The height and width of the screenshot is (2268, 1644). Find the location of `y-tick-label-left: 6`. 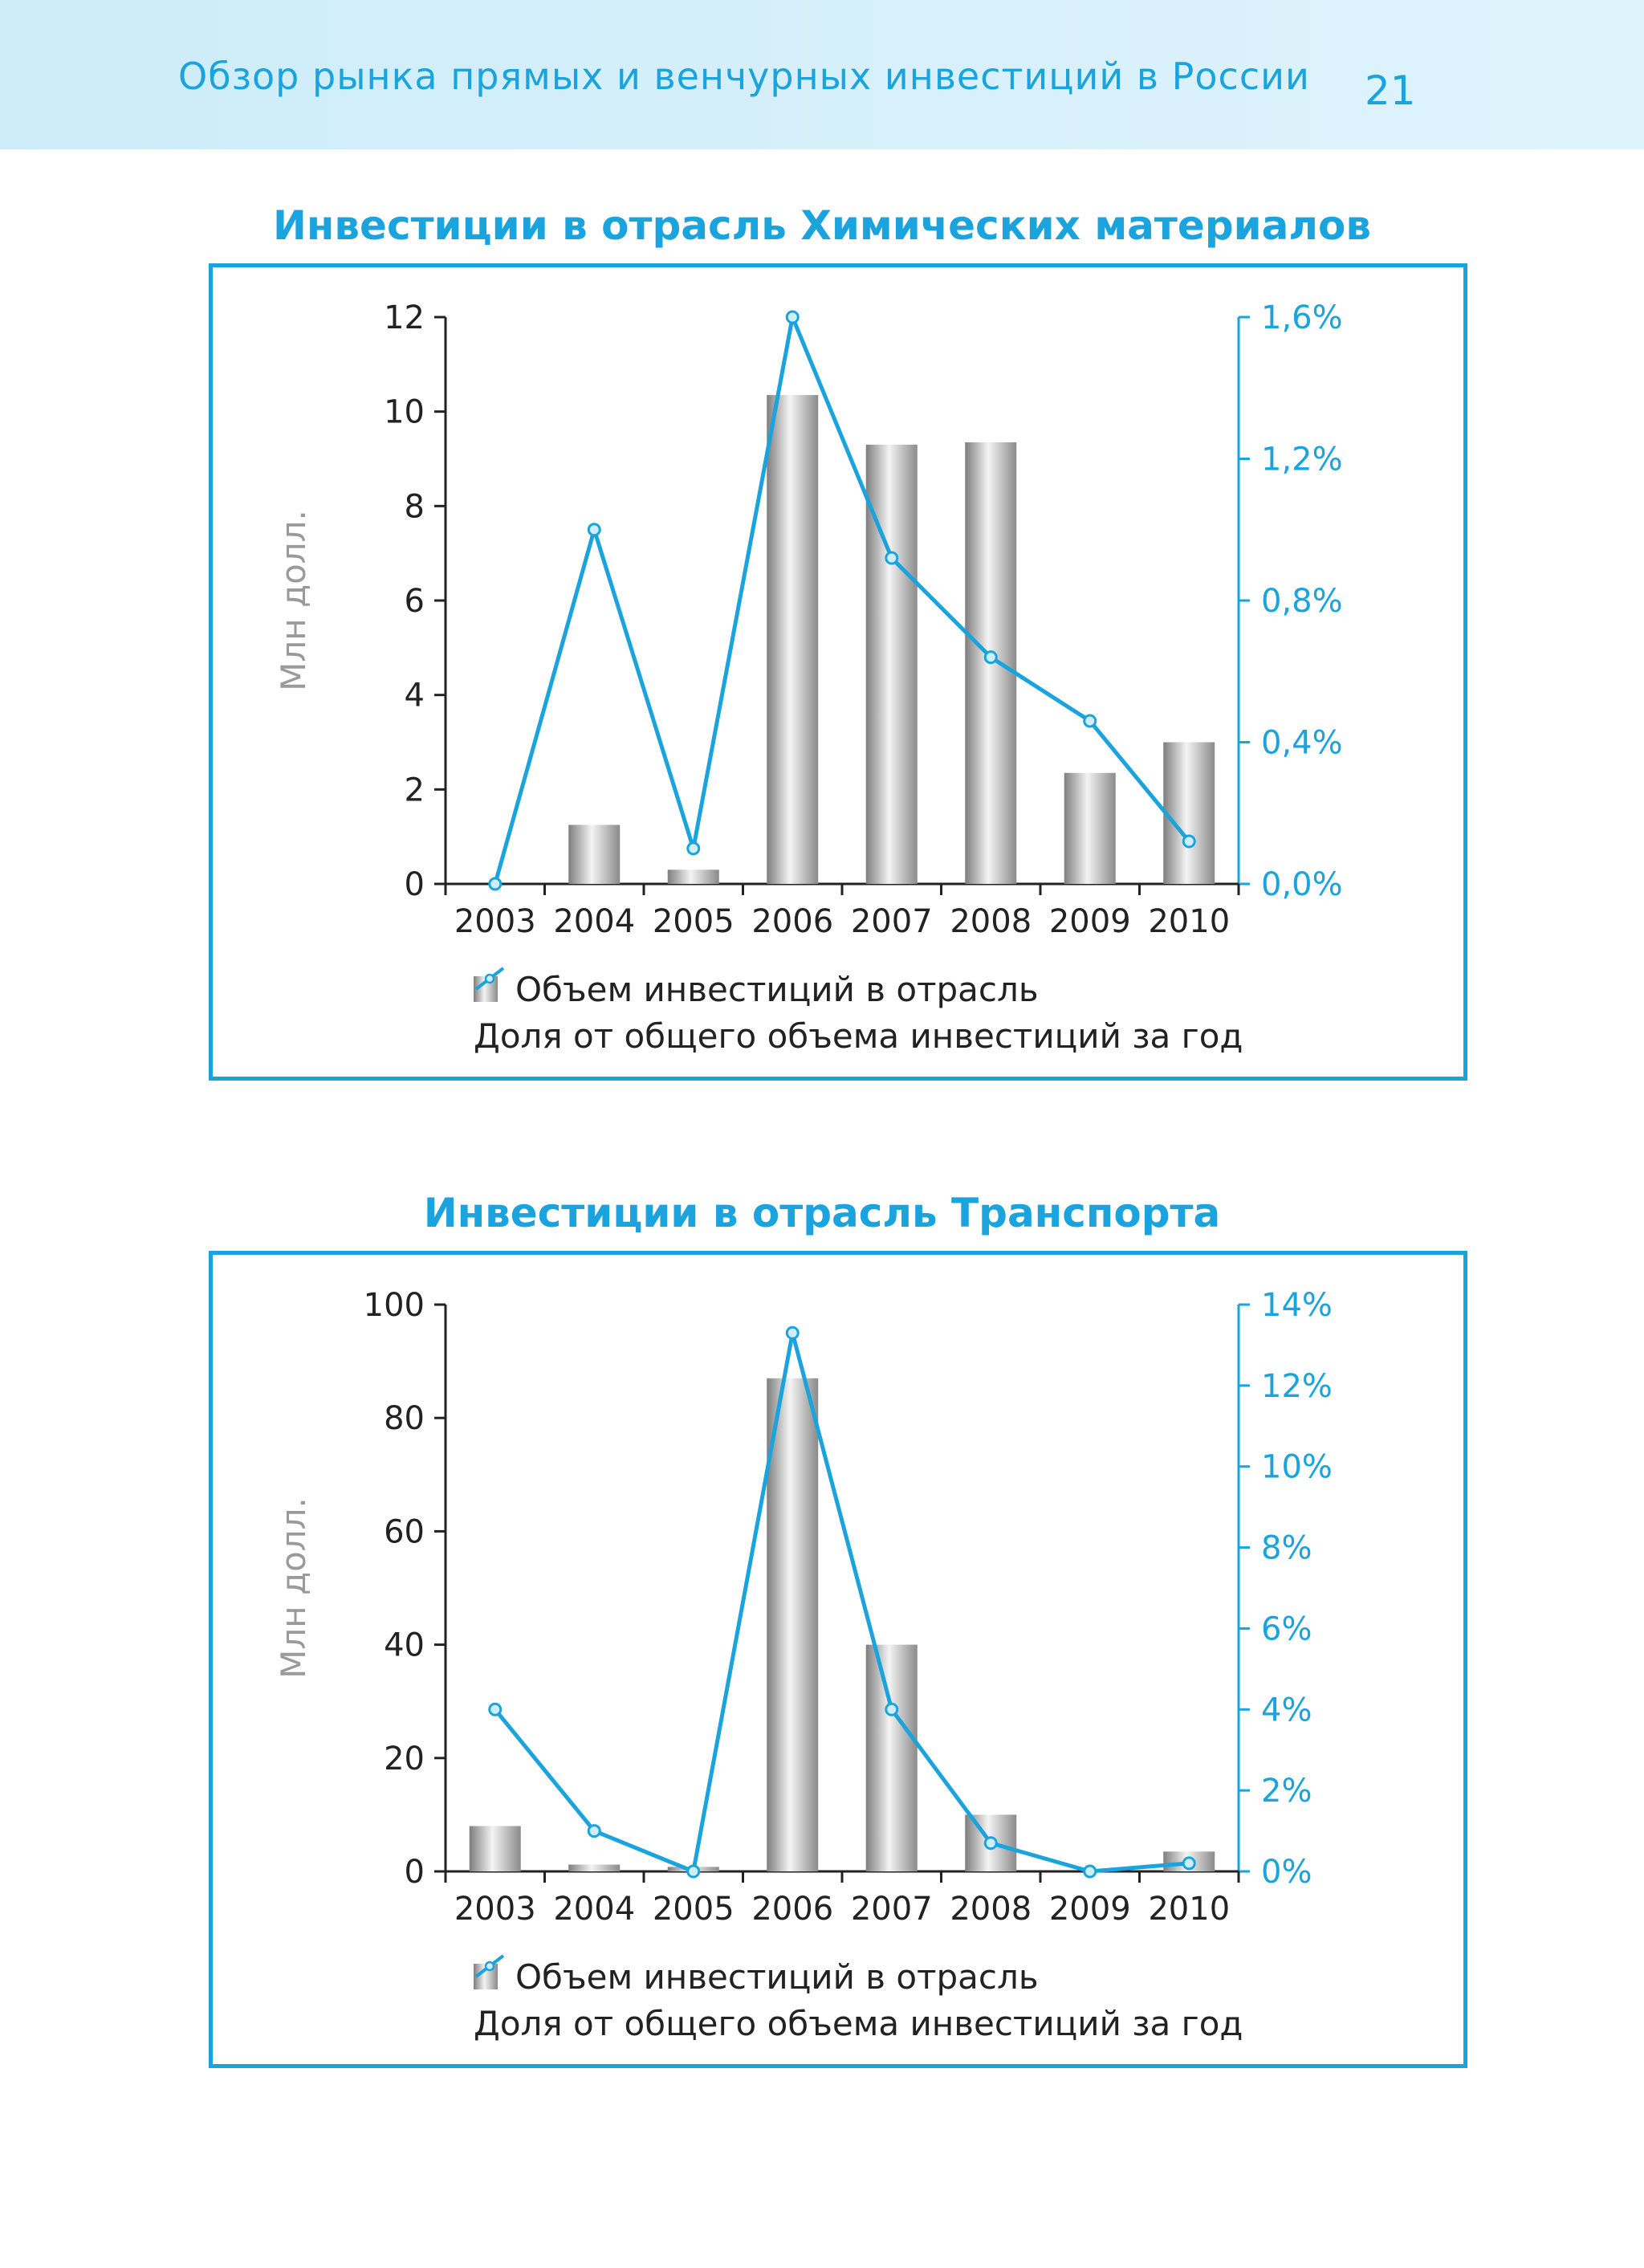

y-tick-label-left: 6 is located at coordinates (415, 601).